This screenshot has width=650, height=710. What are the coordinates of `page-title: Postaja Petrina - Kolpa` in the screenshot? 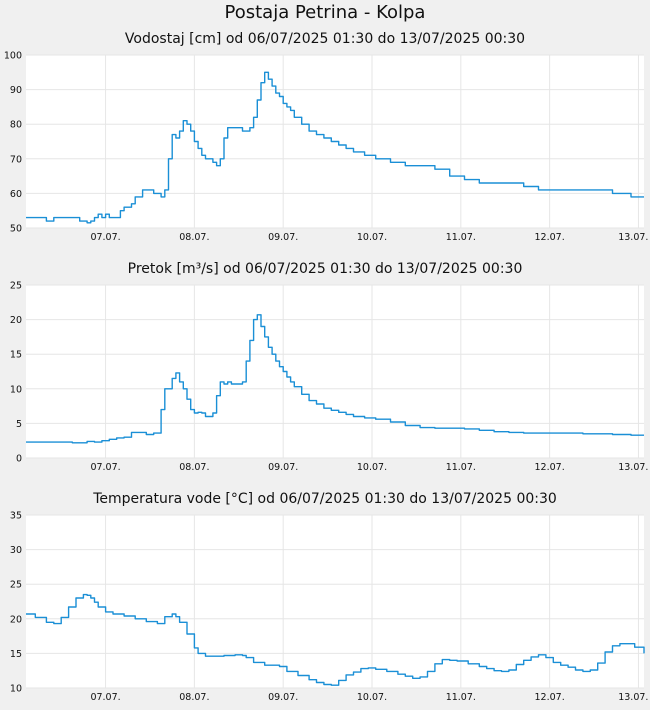 It's located at (325, 12).